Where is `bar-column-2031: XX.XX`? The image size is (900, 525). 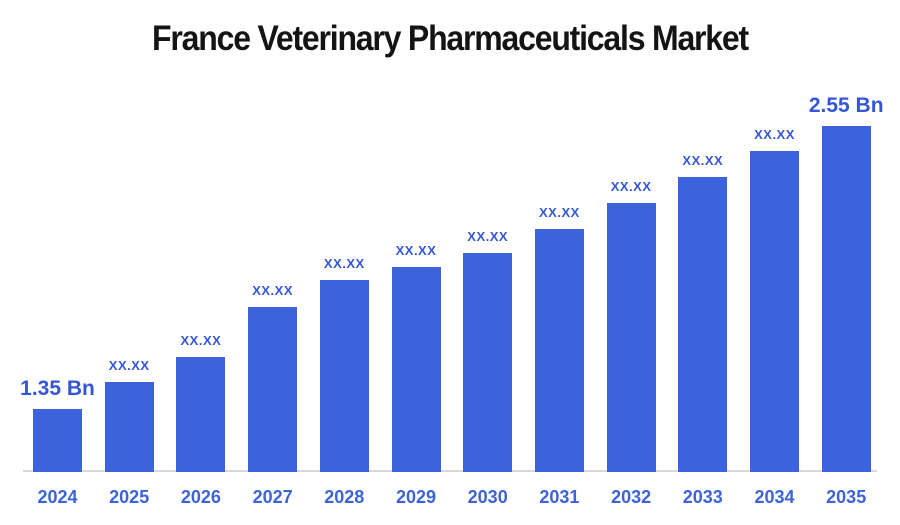 bar-column-2031: XX.XX is located at coordinates (559, 338).